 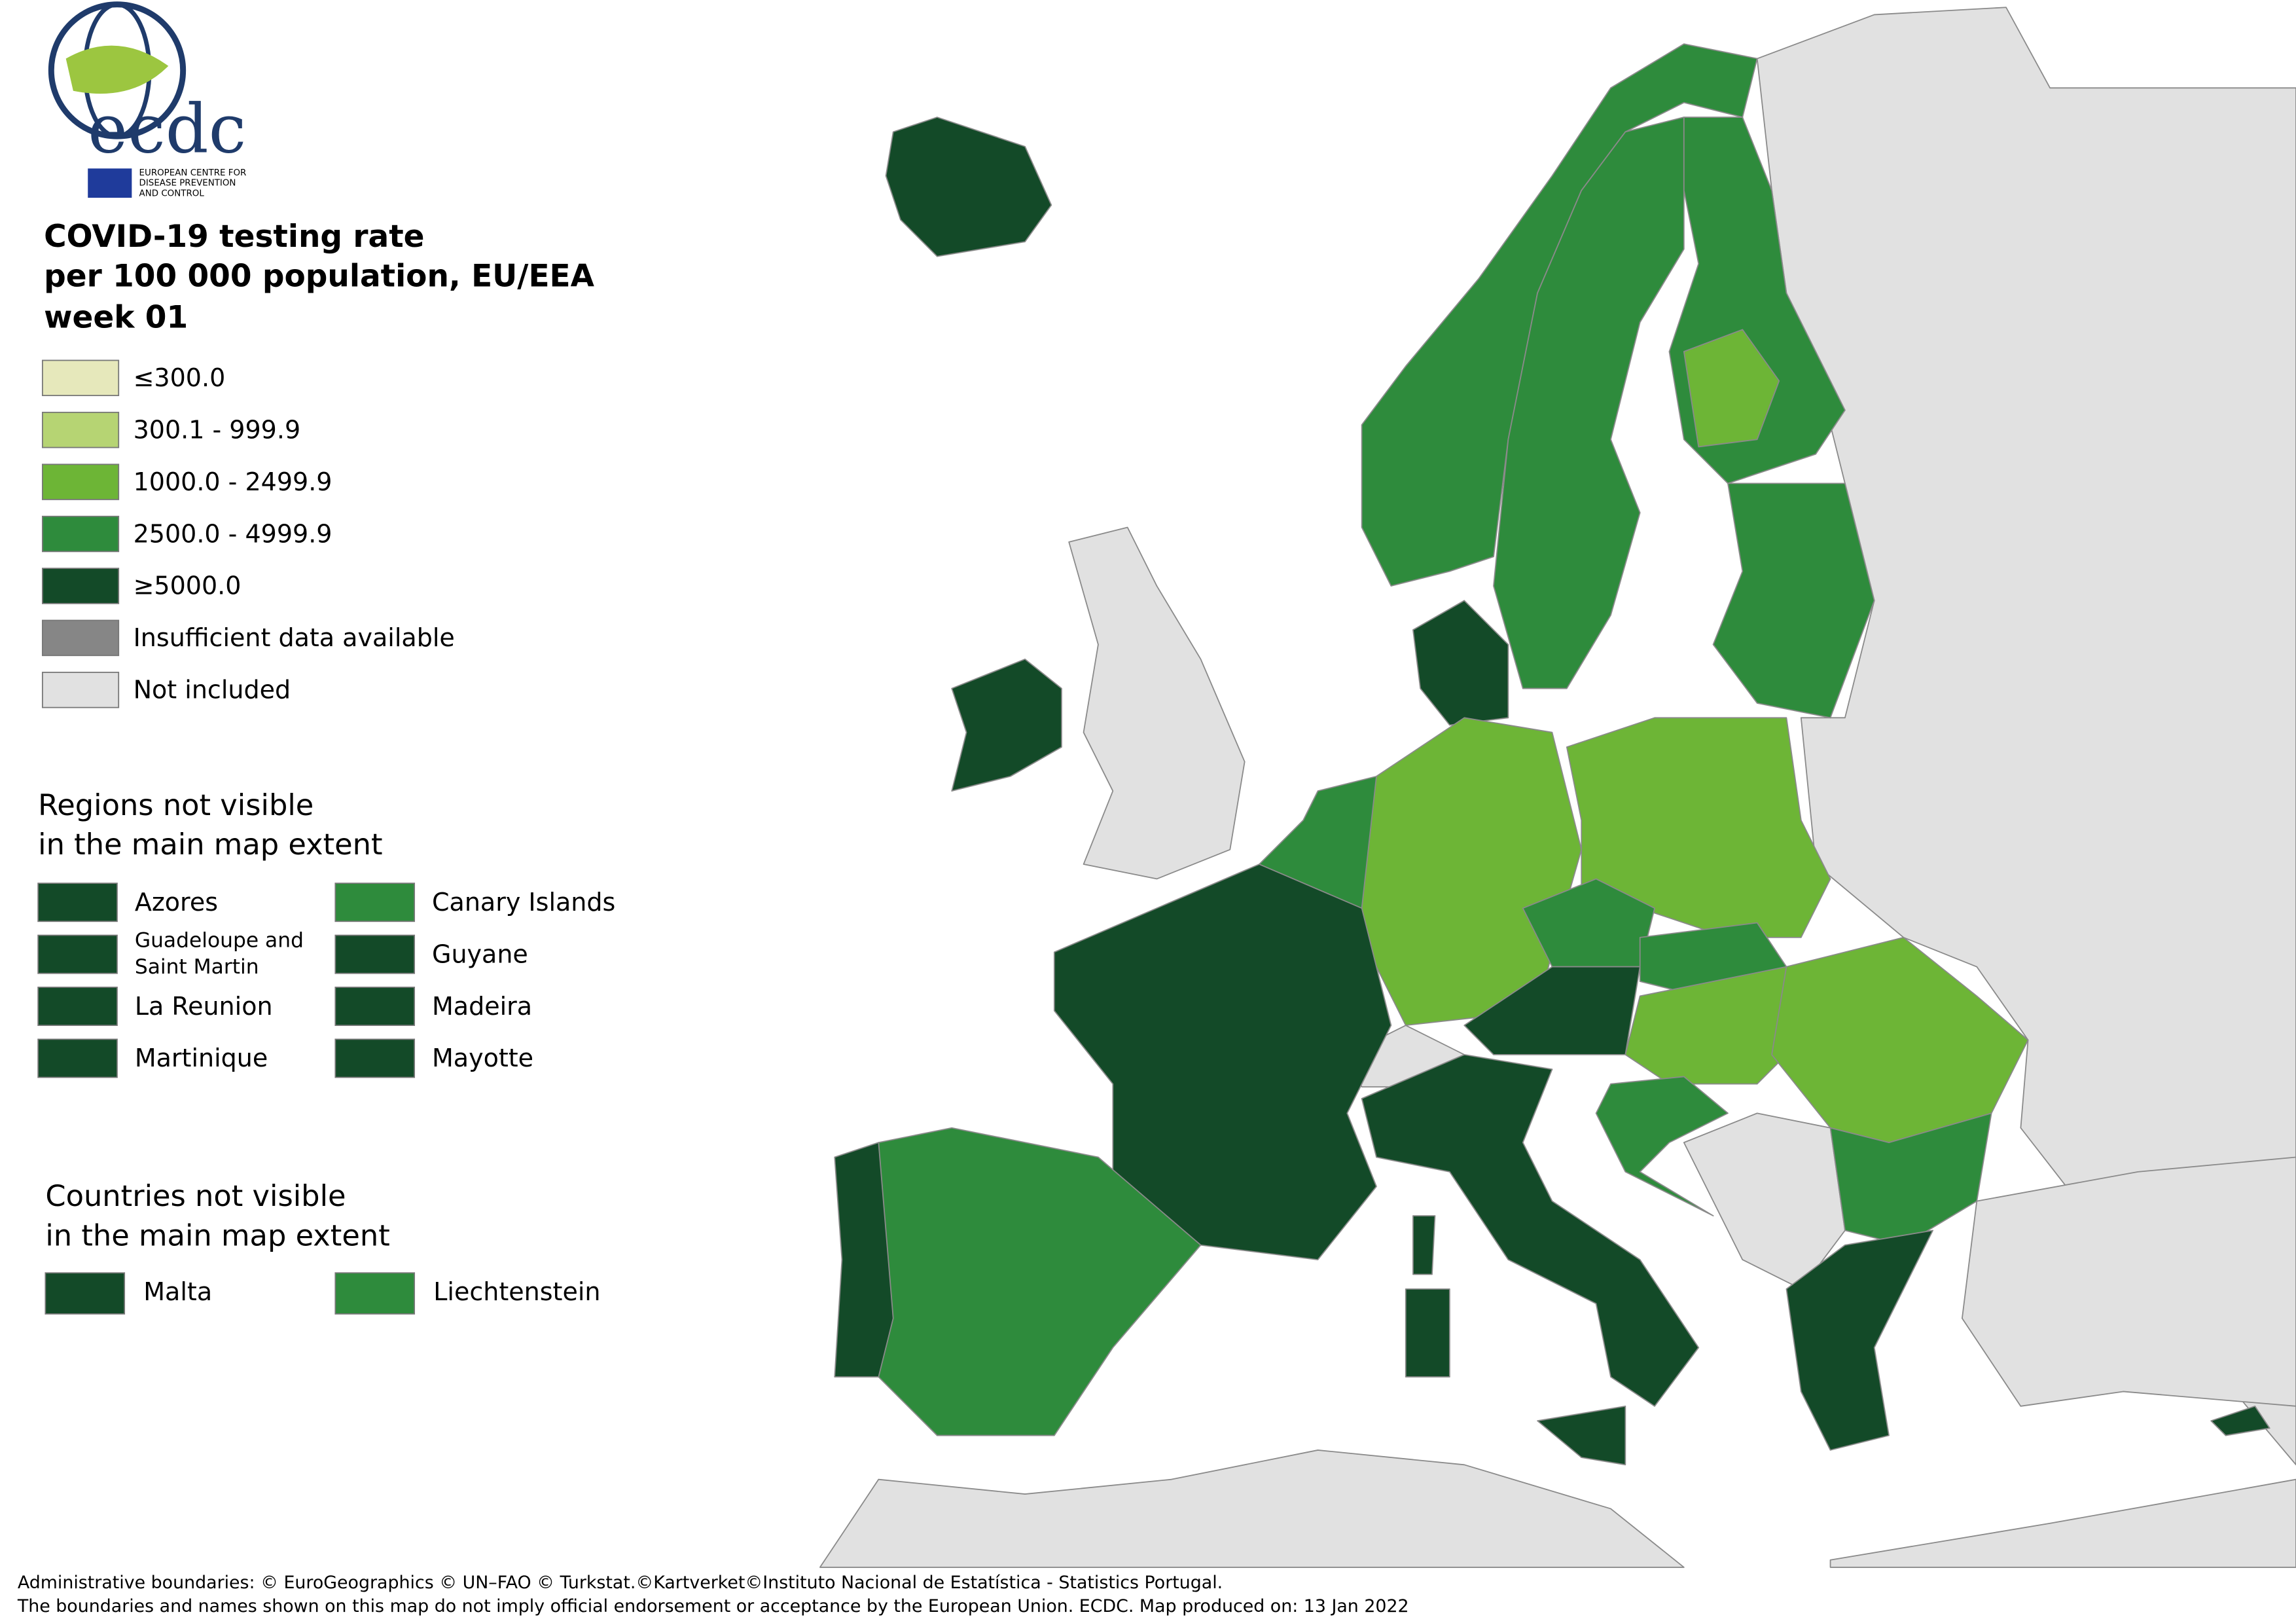 I want to click on legend-label: Insufficient data available, so click(x=294, y=637).